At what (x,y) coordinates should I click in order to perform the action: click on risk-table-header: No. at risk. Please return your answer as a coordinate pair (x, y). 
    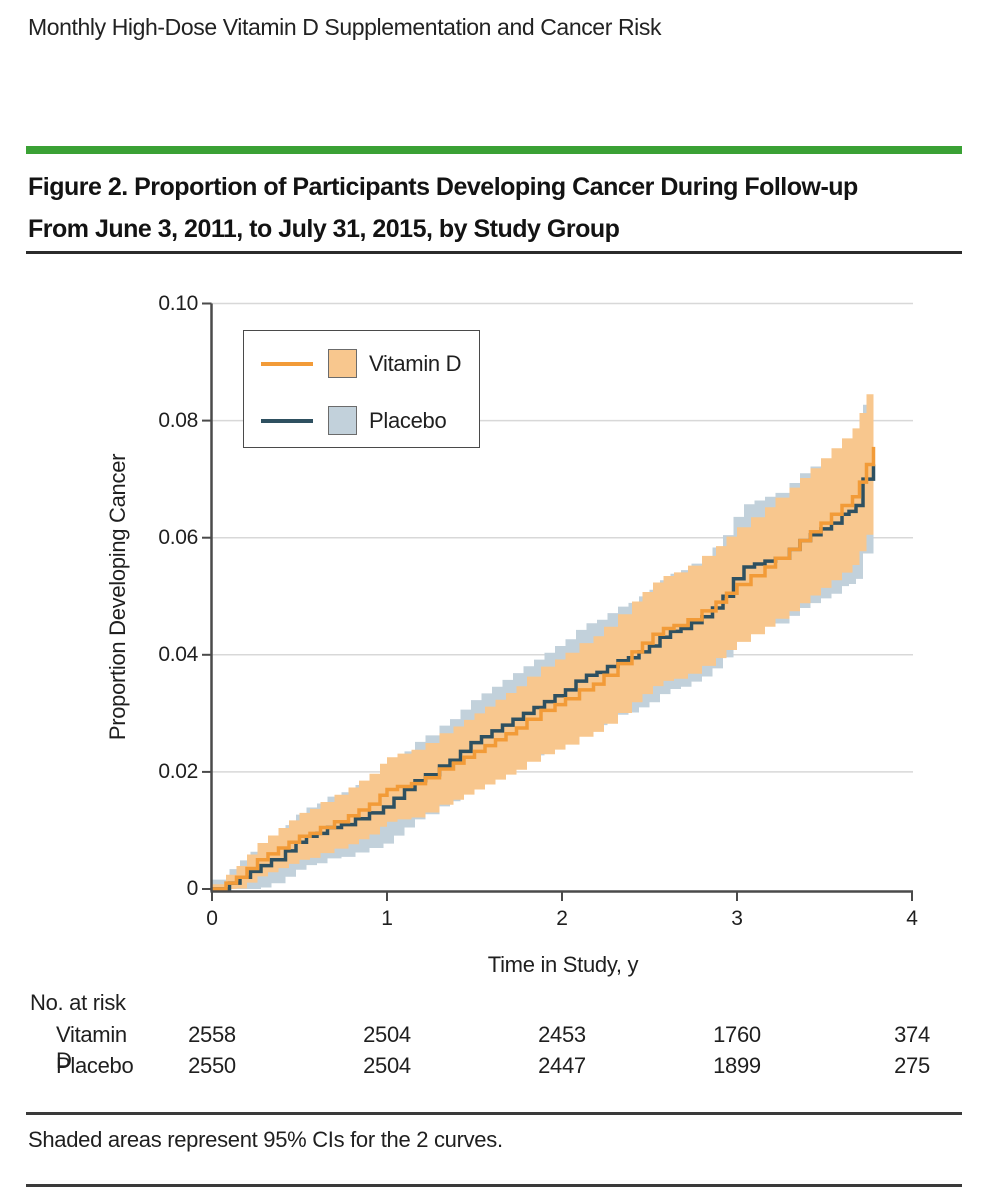
    Looking at the image, I should click on (78, 1002).